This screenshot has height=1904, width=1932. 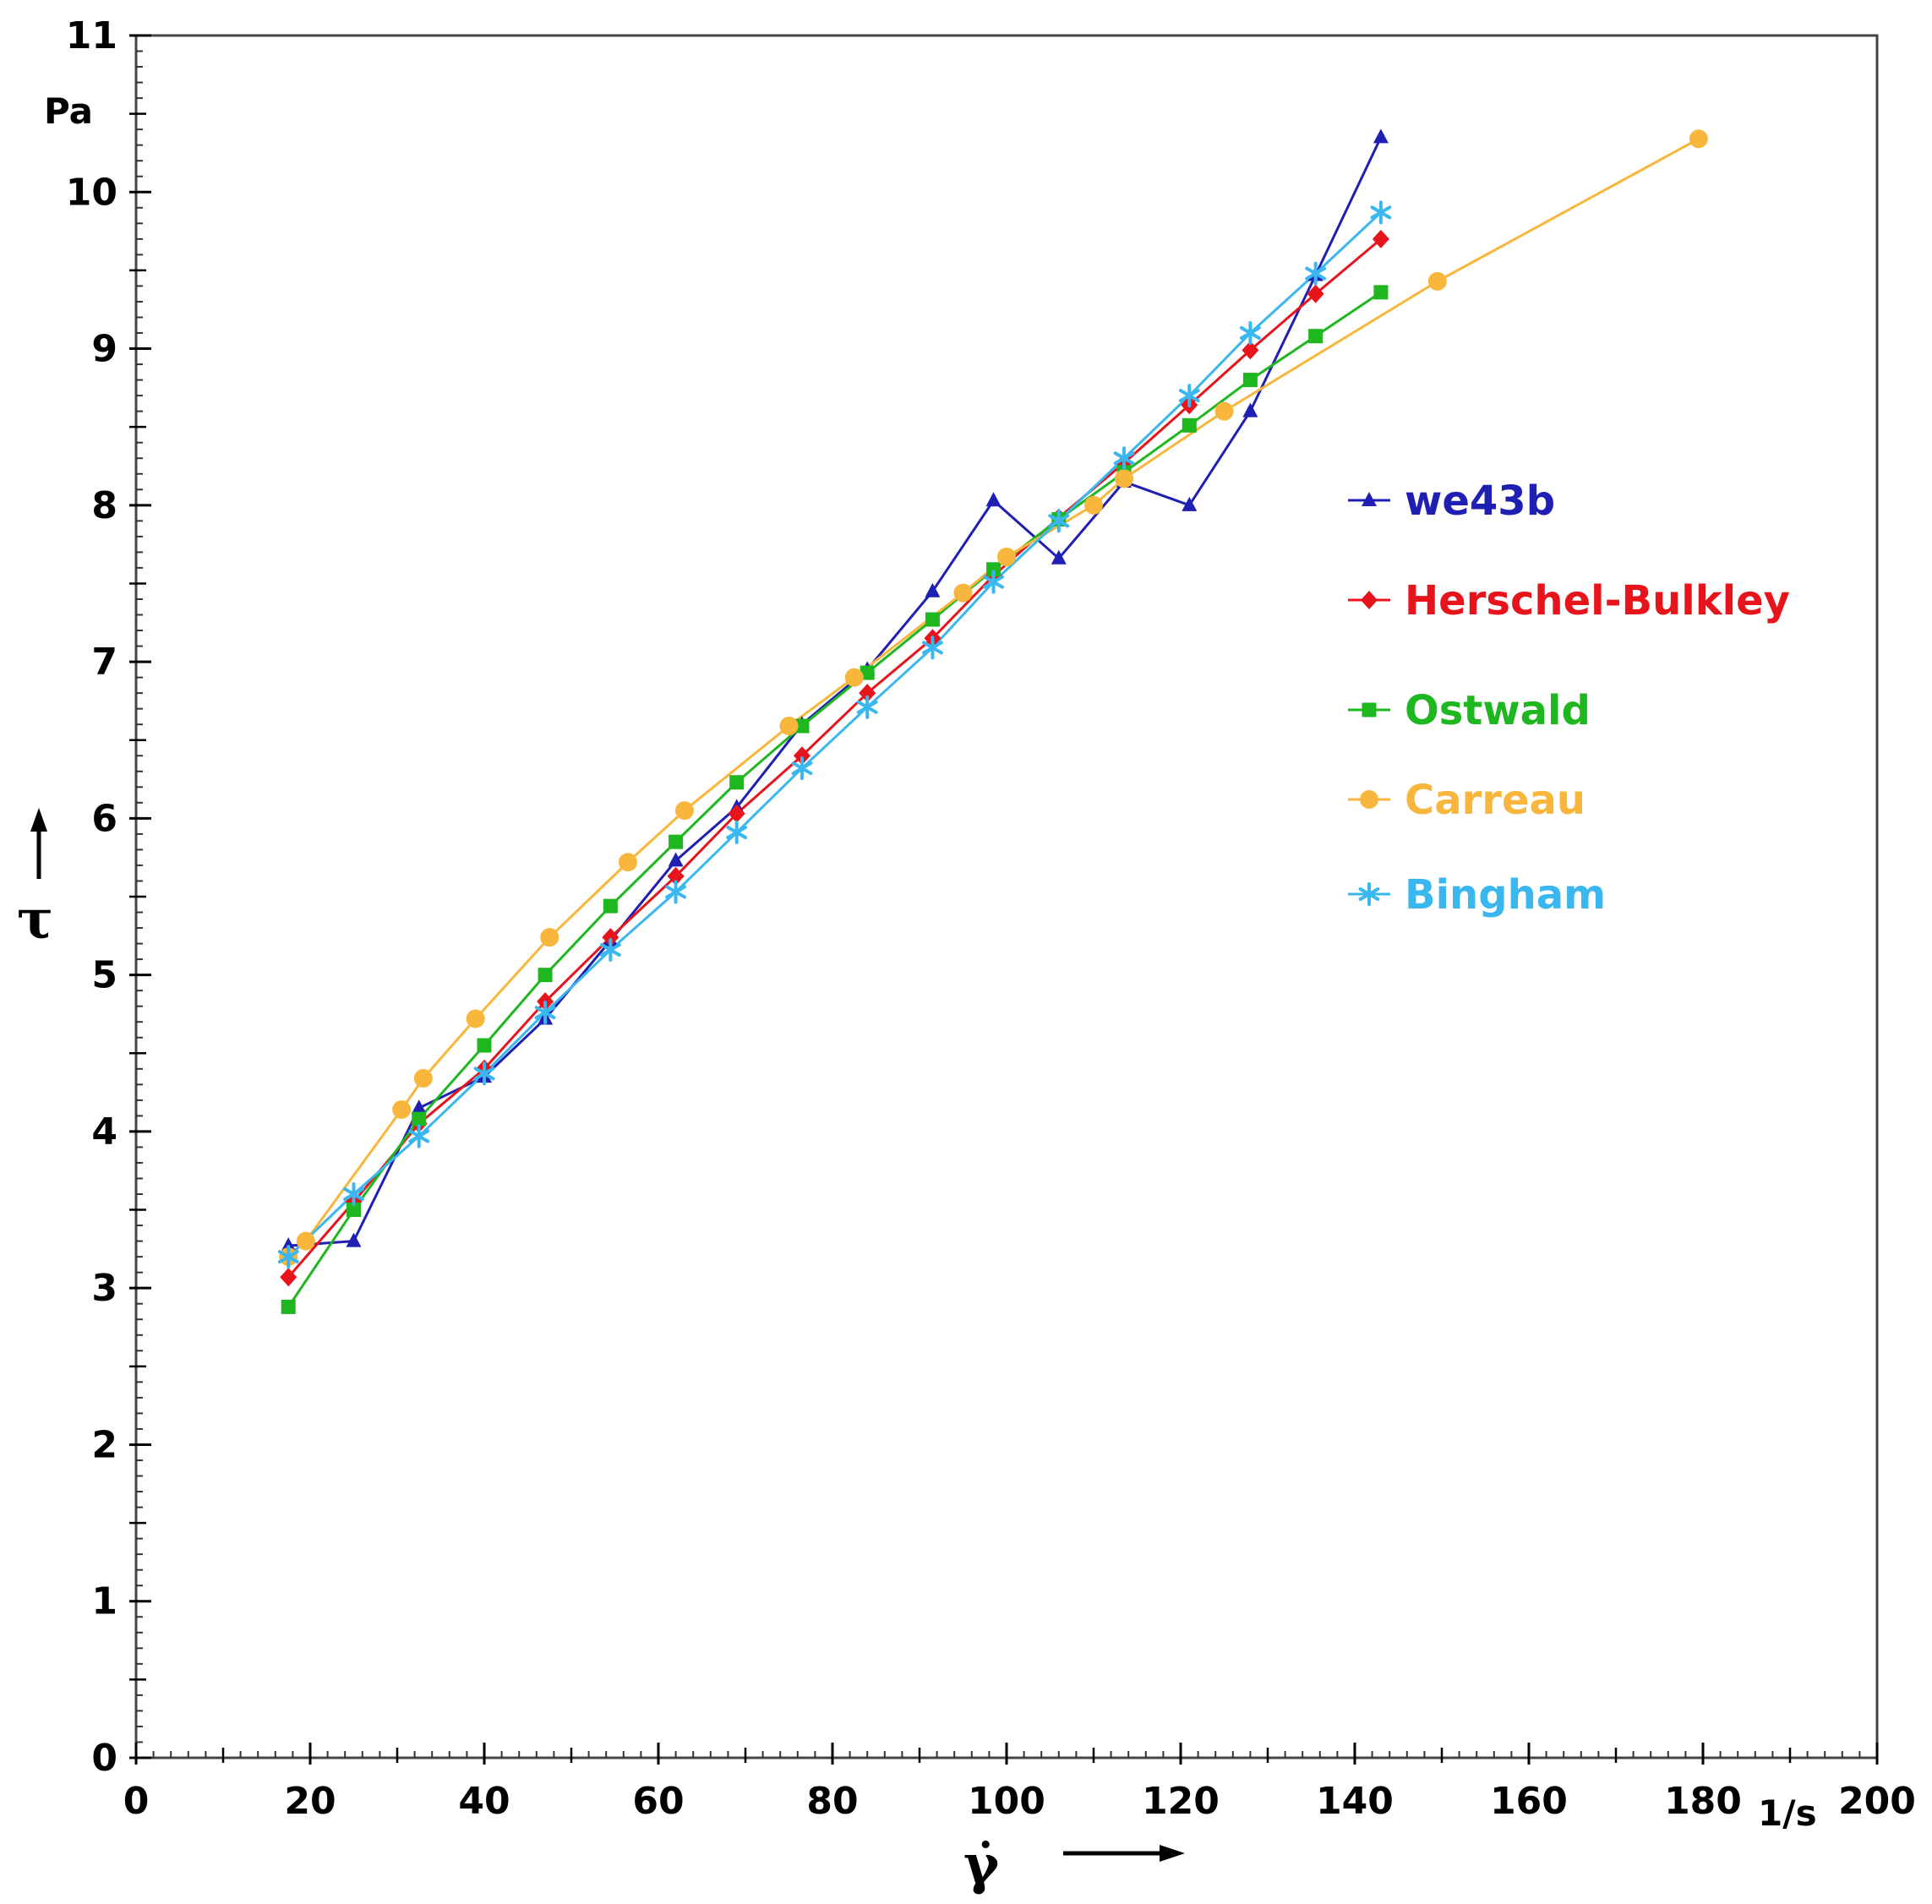 What do you see at coordinates (104, 662) in the screenshot?
I see `y-tick-label: 7` at bounding box center [104, 662].